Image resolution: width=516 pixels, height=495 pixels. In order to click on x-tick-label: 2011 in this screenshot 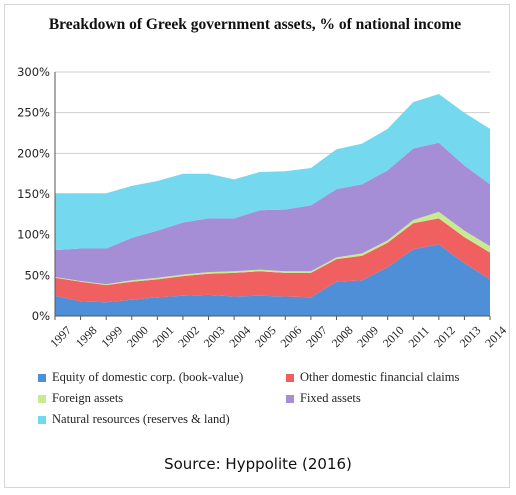, I will do `click(418, 337)`.